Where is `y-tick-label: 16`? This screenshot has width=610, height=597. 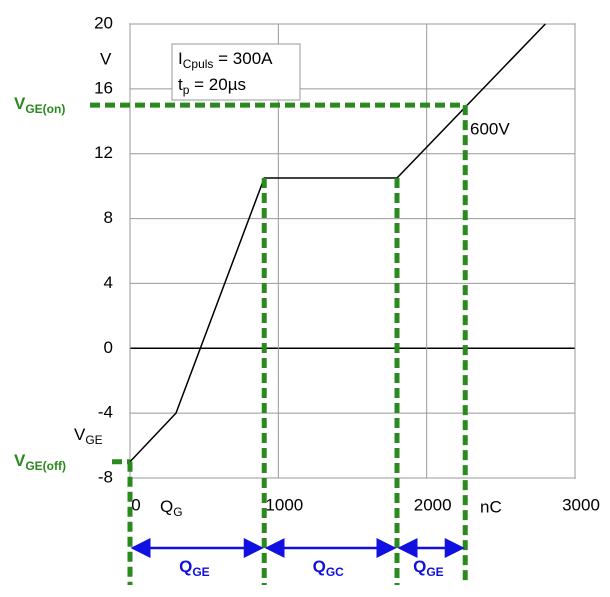
y-tick-label: 16 is located at coordinates (103, 87).